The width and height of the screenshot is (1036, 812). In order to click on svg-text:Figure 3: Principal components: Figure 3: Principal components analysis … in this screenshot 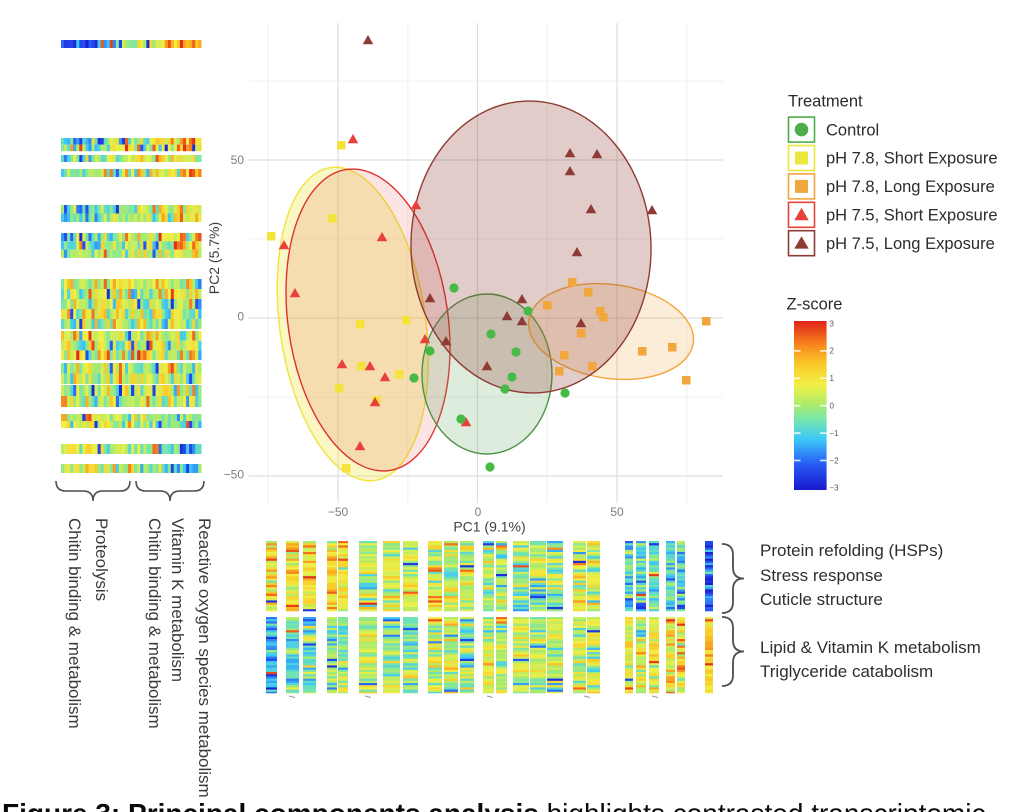, I will do `click(493, 805)`.